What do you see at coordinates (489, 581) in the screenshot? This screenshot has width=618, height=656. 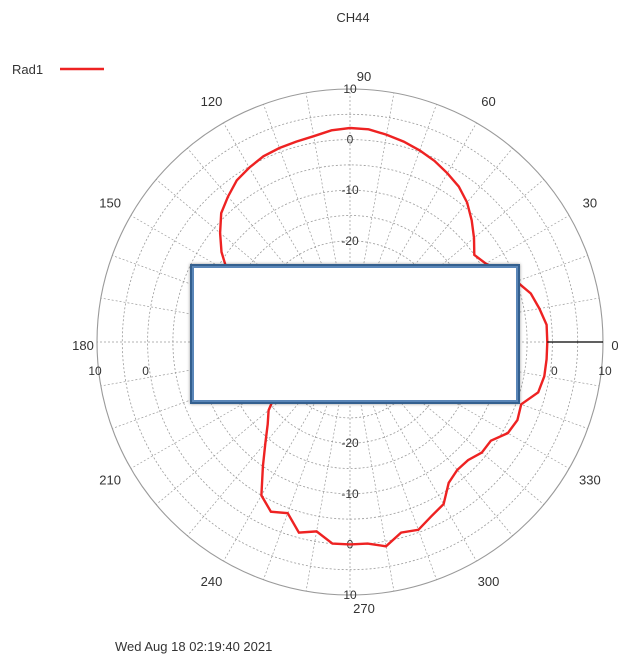 I see `angle-tick-label: 300` at bounding box center [489, 581].